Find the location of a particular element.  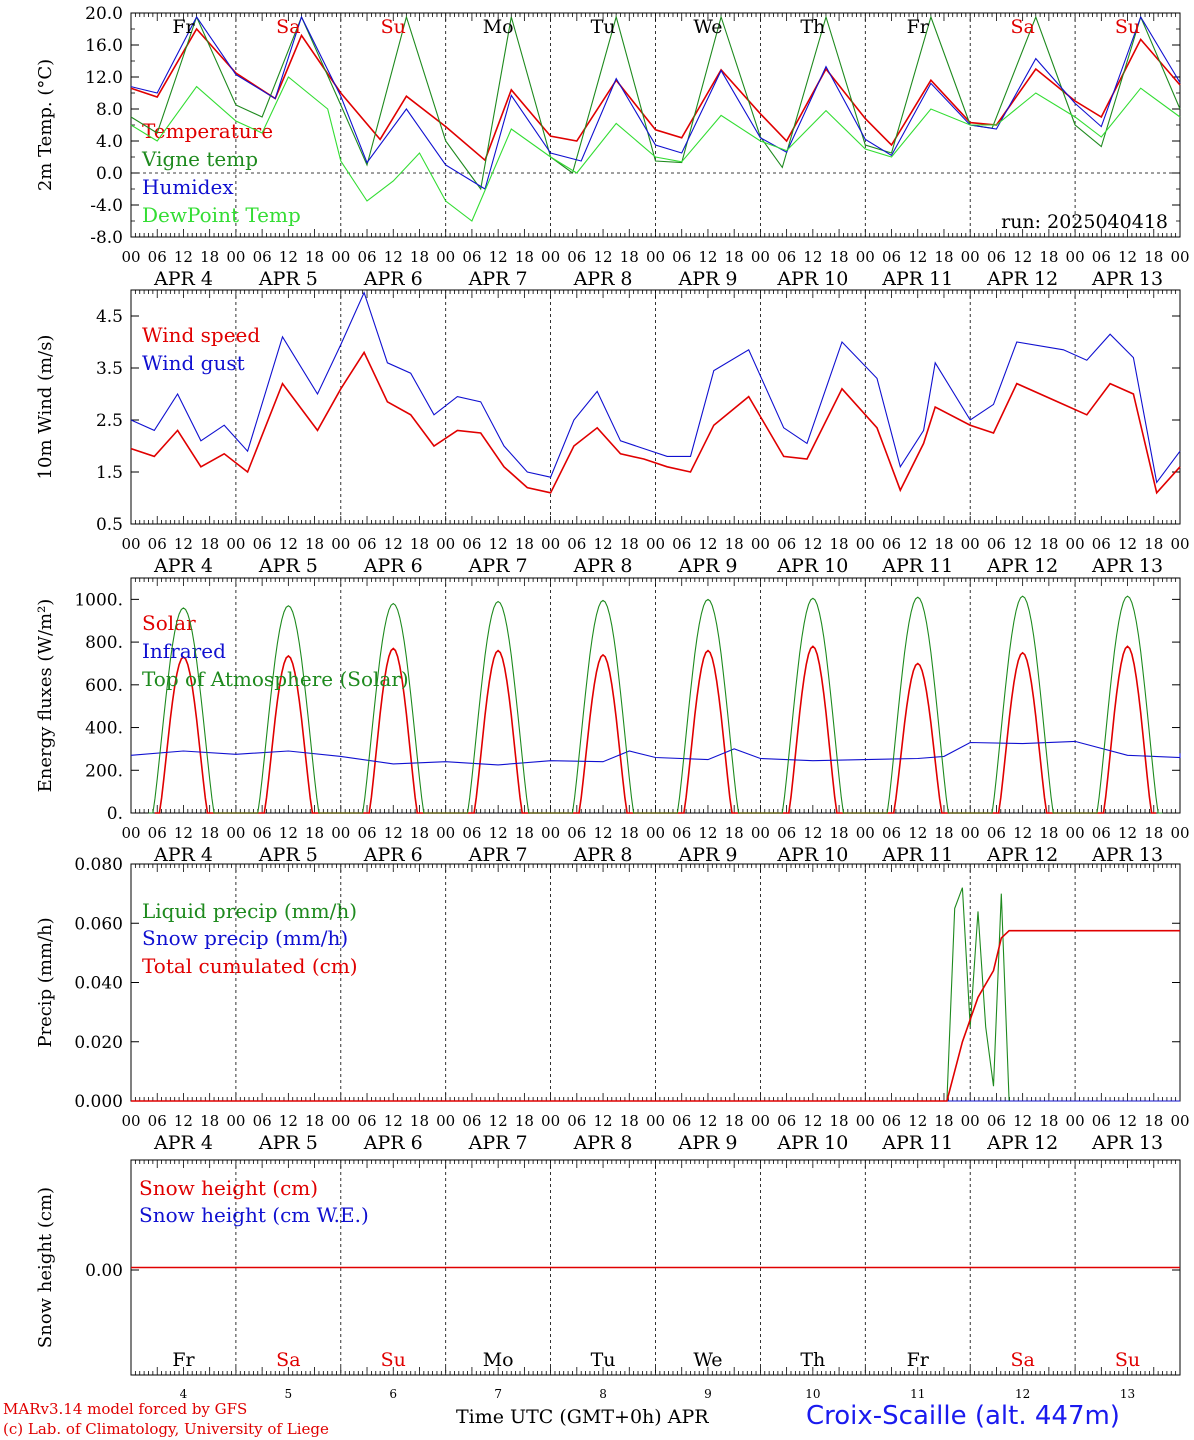

y-tick-label: 4.0 is located at coordinates (109, 142).